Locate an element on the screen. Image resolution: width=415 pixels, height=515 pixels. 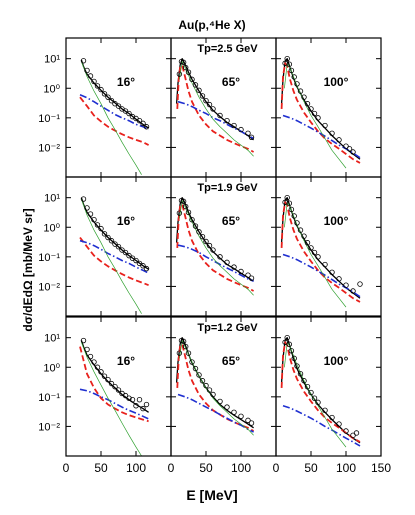
x-tick-label: 100 is located at coordinates (241, 468).